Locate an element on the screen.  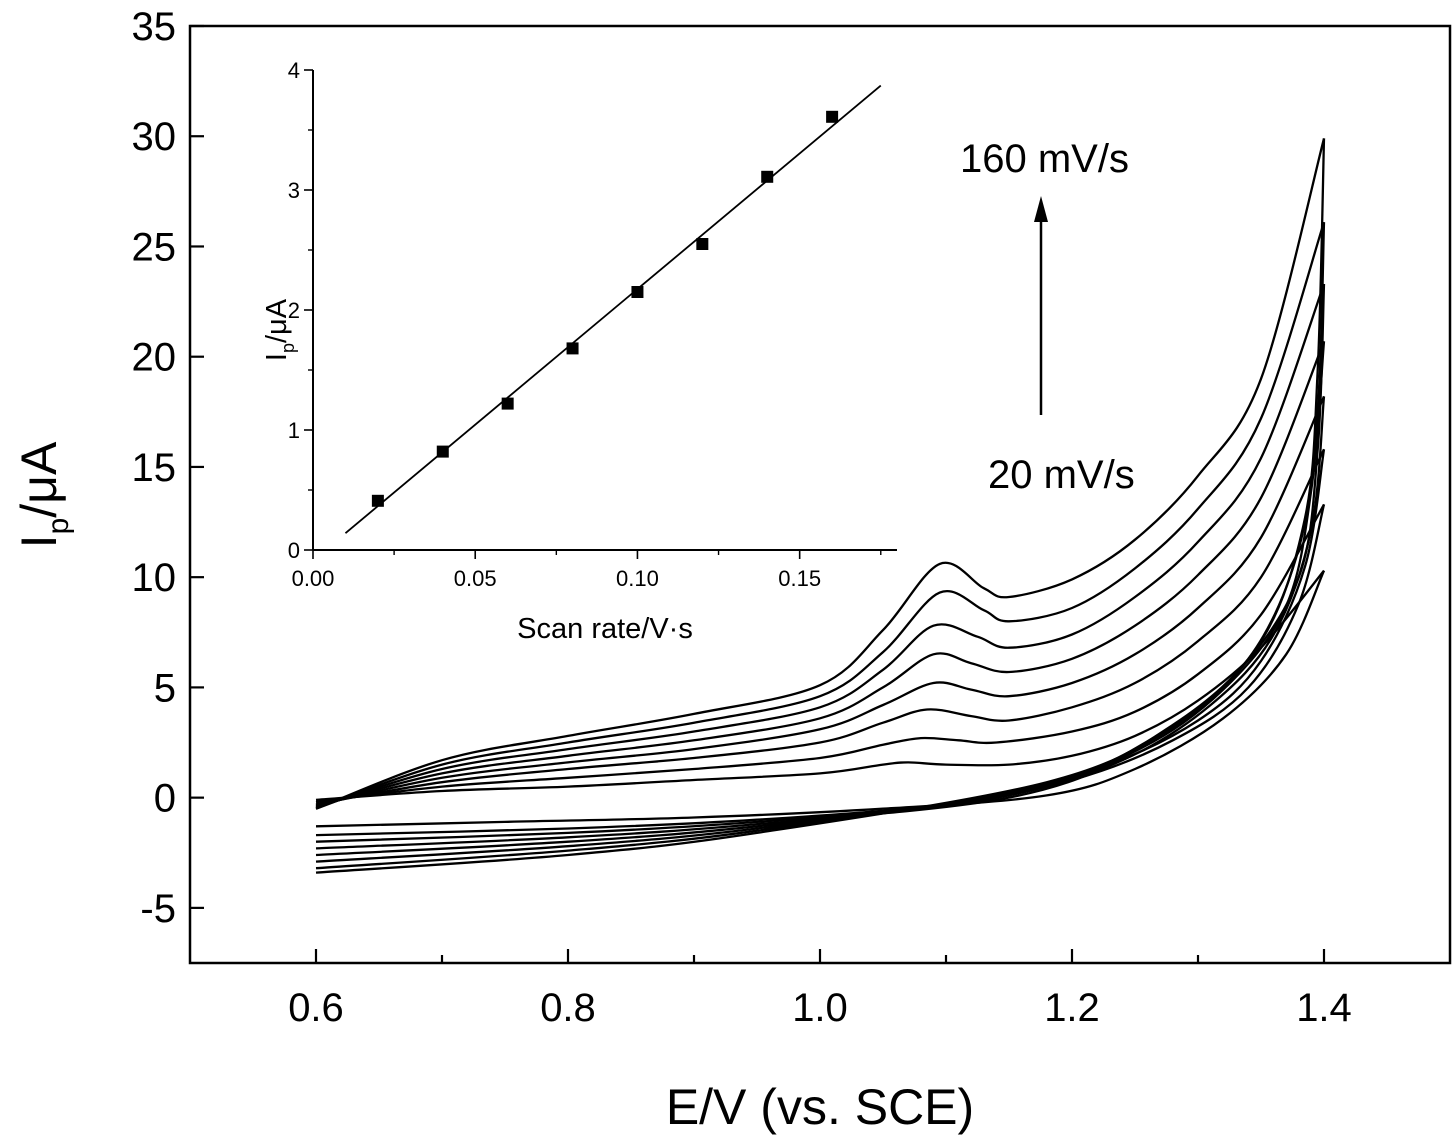
main-y-tick-label-8: 35 is located at coordinates (154, 27).